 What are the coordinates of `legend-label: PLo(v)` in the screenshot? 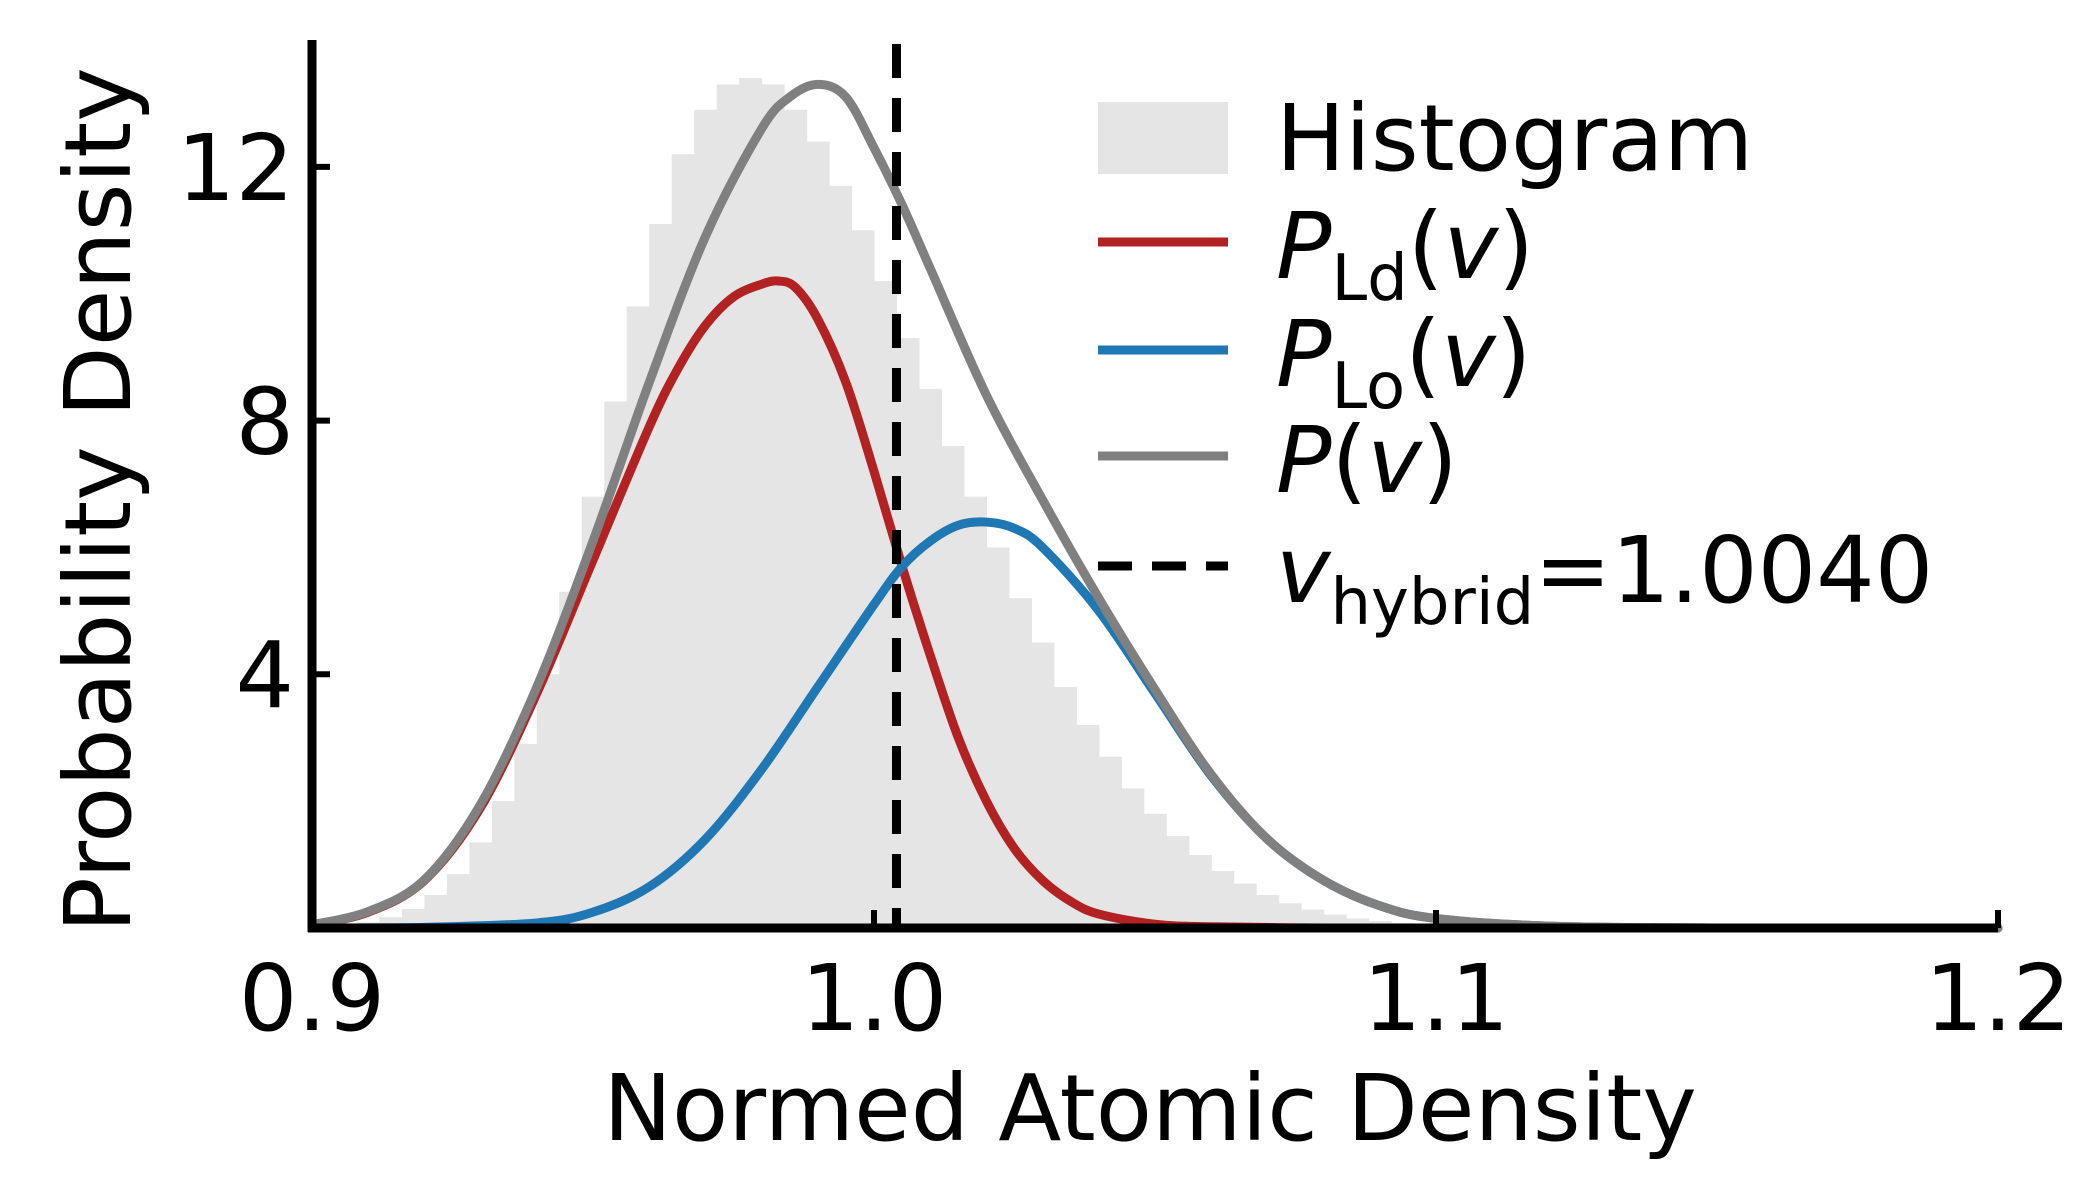 It's located at (1403, 362).